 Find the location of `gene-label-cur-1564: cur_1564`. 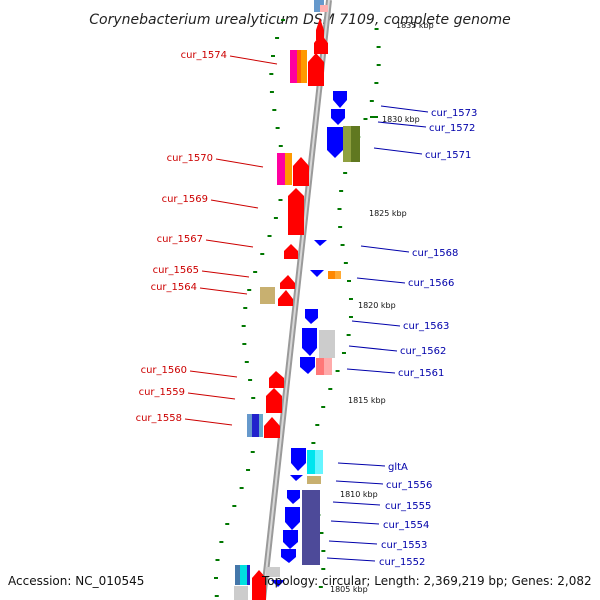

gene-label-cur-1564: cur_1564 is located at coordinates (174, 287).